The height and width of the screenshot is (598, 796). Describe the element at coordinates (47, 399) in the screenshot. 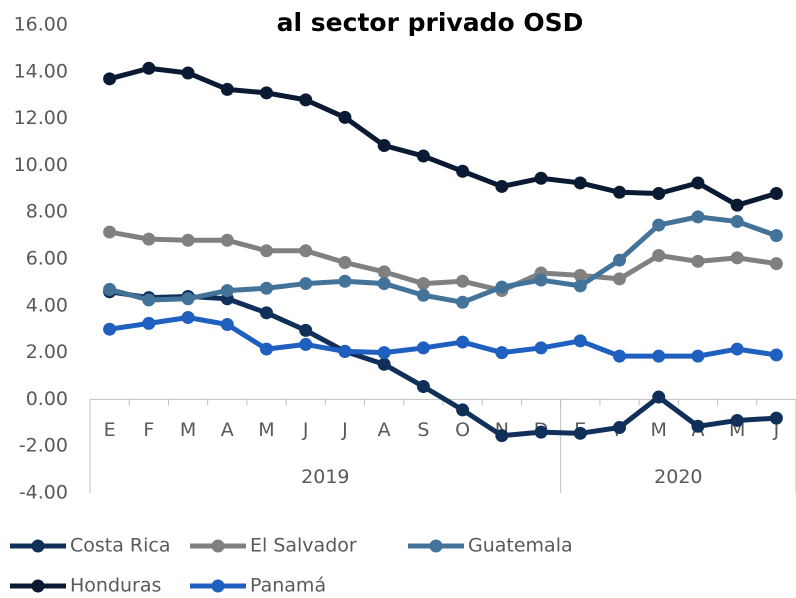

I see `y-tick-label: 0.00` at that location.